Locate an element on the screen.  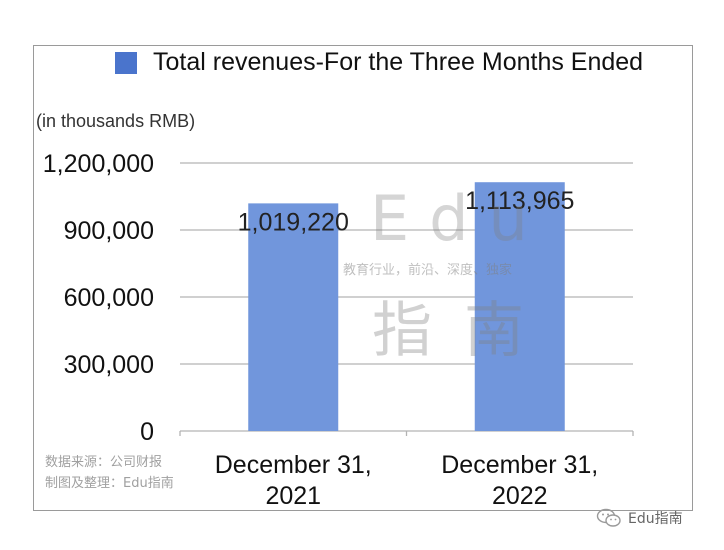
watermark-latin: Edu is located at coordinates (459, 218).